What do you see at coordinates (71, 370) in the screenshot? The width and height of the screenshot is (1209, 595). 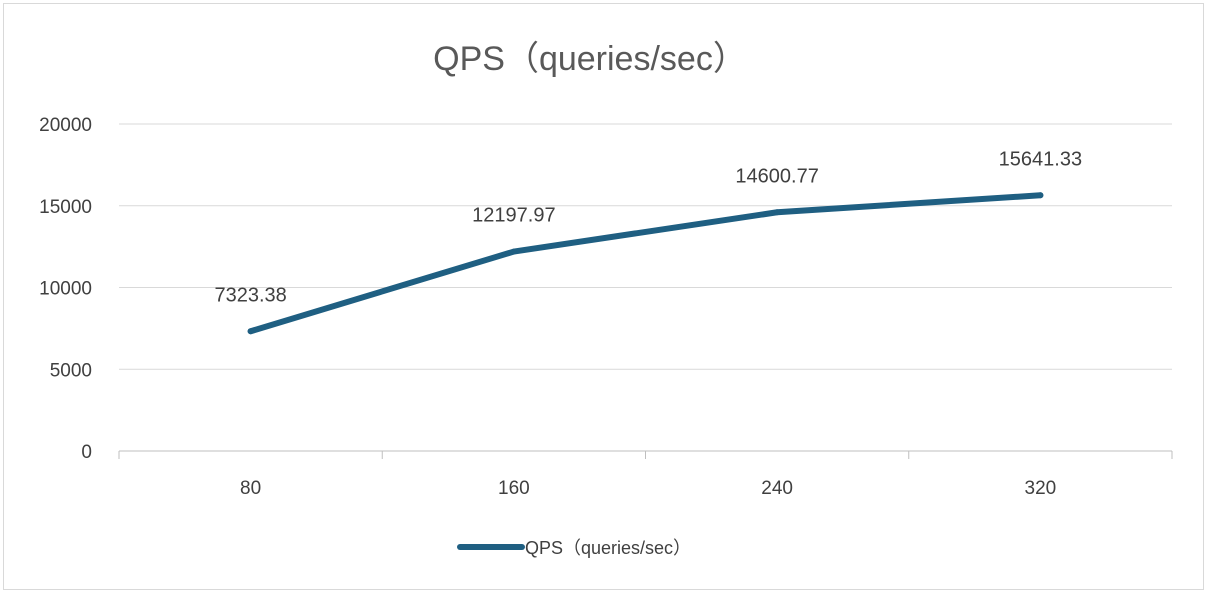 I see `y-tick-label: 5000` at bounding box center [71, 370].